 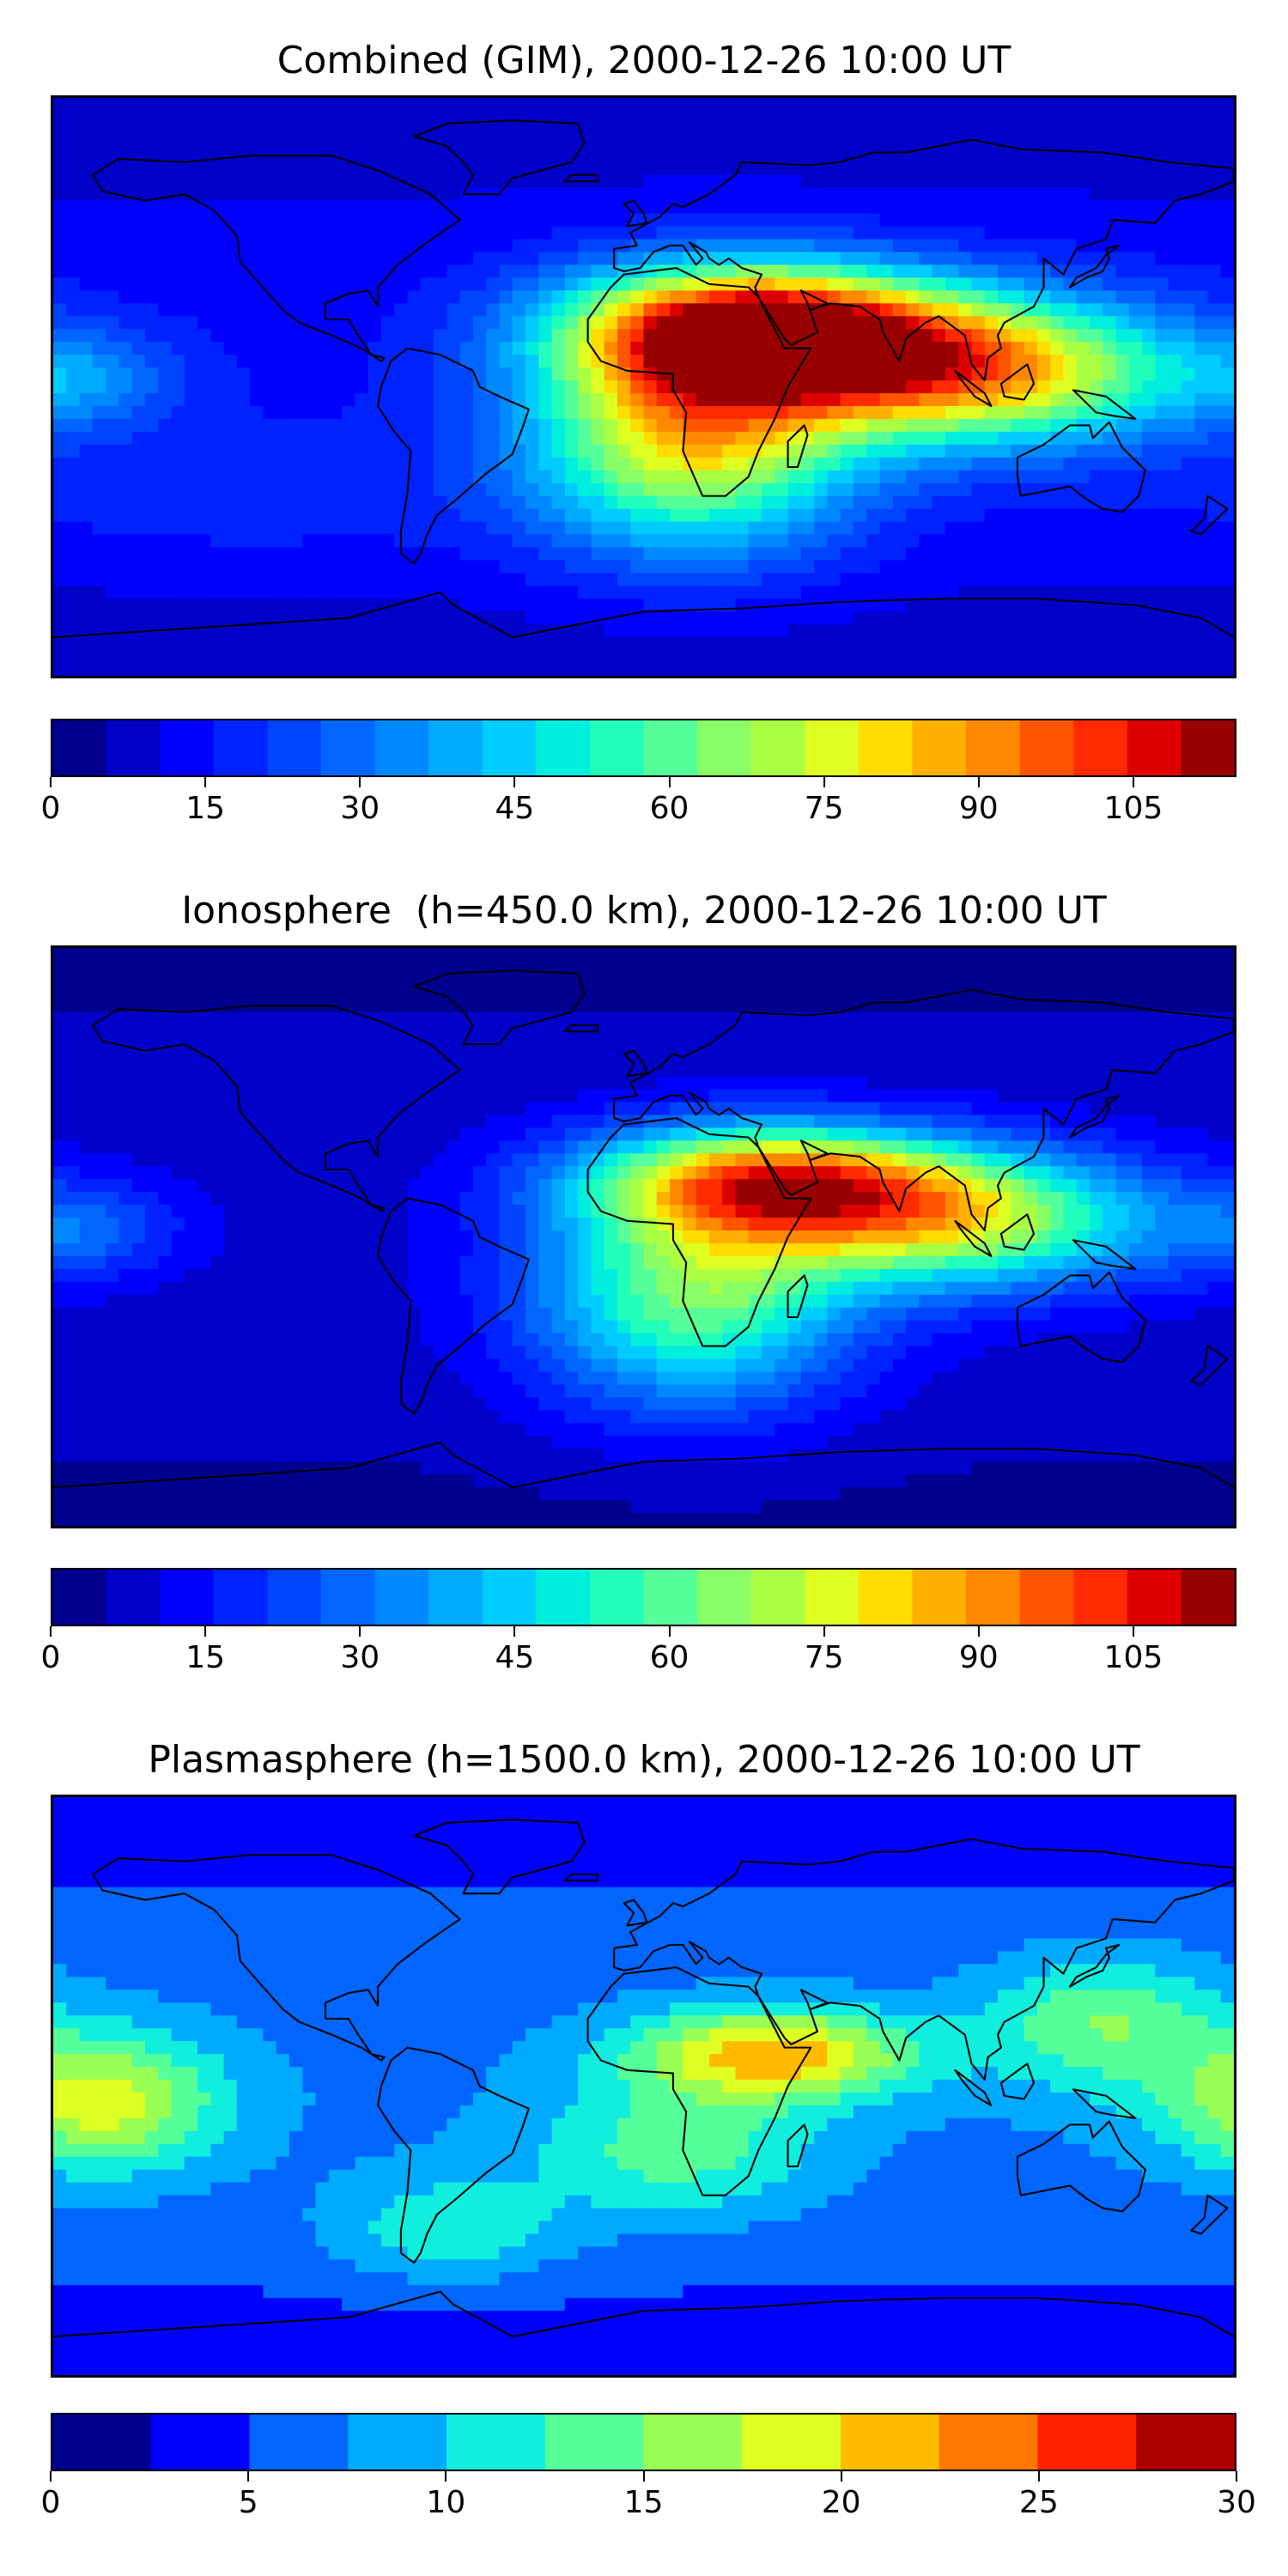 I want to click on colorbar-tick, so click(x=824, y=782).